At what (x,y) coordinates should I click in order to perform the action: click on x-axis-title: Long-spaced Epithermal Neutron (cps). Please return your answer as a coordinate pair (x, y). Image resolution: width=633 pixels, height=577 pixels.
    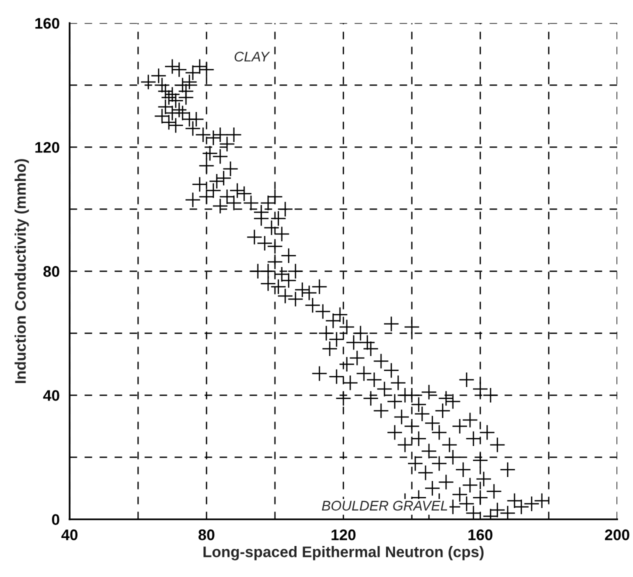
    Looking at the image, I should click on (344, 553).